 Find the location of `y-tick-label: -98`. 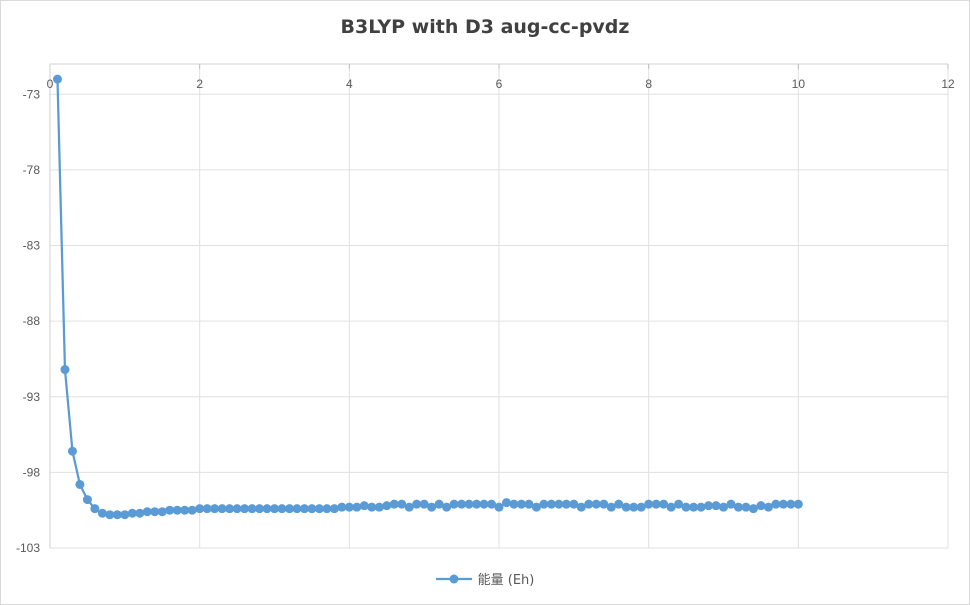

y-tick-label: -98 is located at coordinates (32, 472).